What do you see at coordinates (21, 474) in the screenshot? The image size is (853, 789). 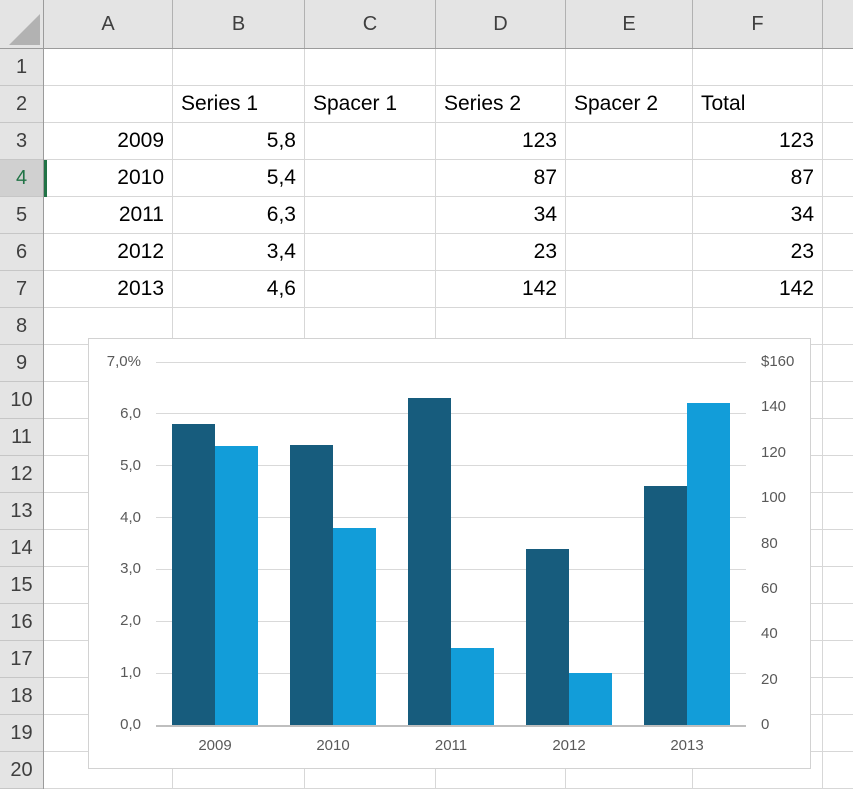 I see `row-header-12: 12` at bounding box center [21, 474].